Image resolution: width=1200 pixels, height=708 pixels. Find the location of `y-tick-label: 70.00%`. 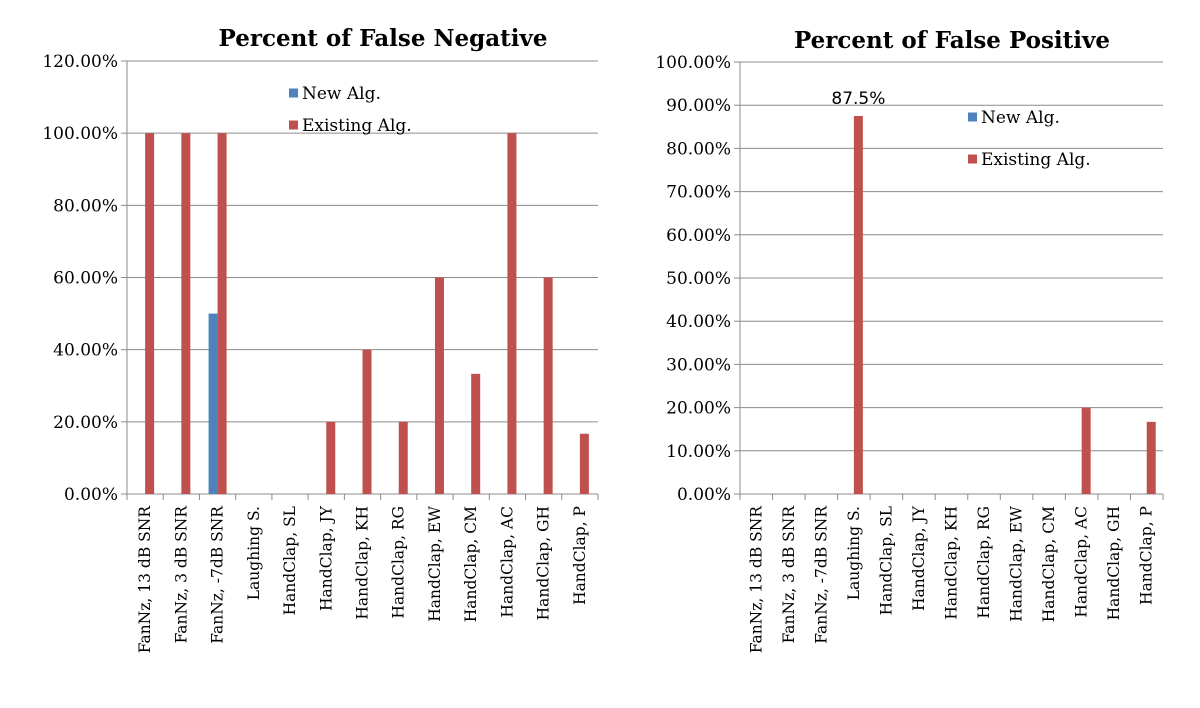

y-tick-label: 70.00% is located at coordinates (698, 193).